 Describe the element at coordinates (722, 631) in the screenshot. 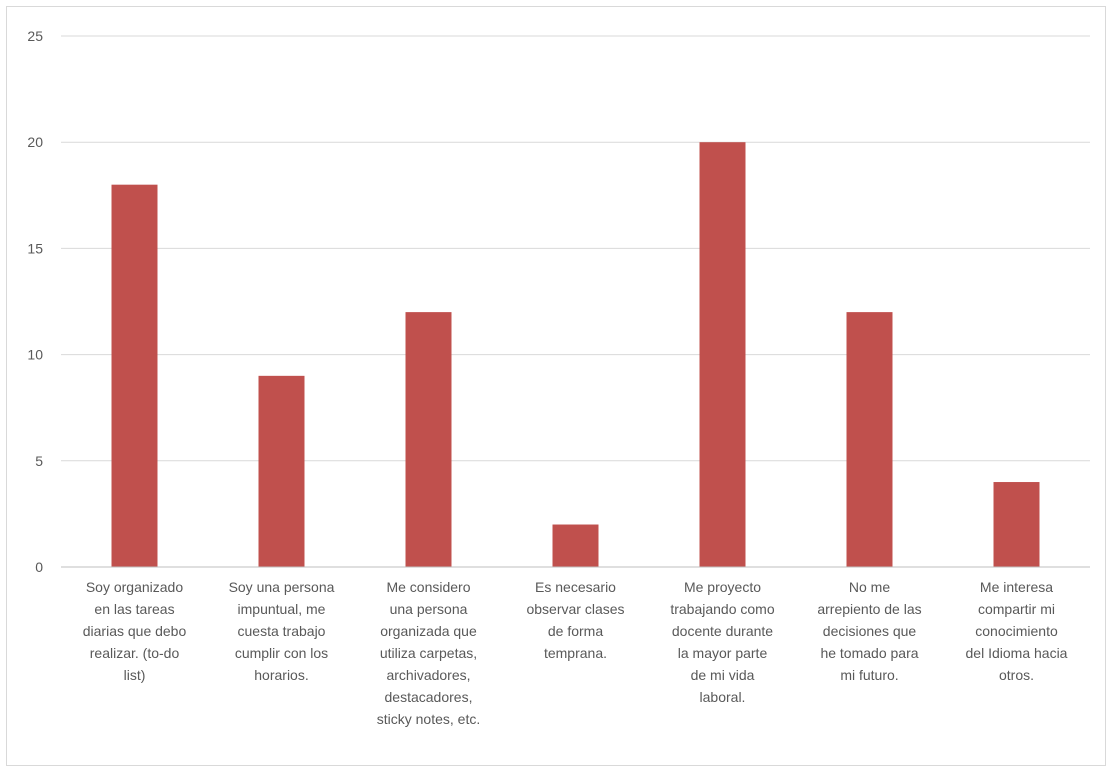

I see `category-label-line: docente durante` at that location.